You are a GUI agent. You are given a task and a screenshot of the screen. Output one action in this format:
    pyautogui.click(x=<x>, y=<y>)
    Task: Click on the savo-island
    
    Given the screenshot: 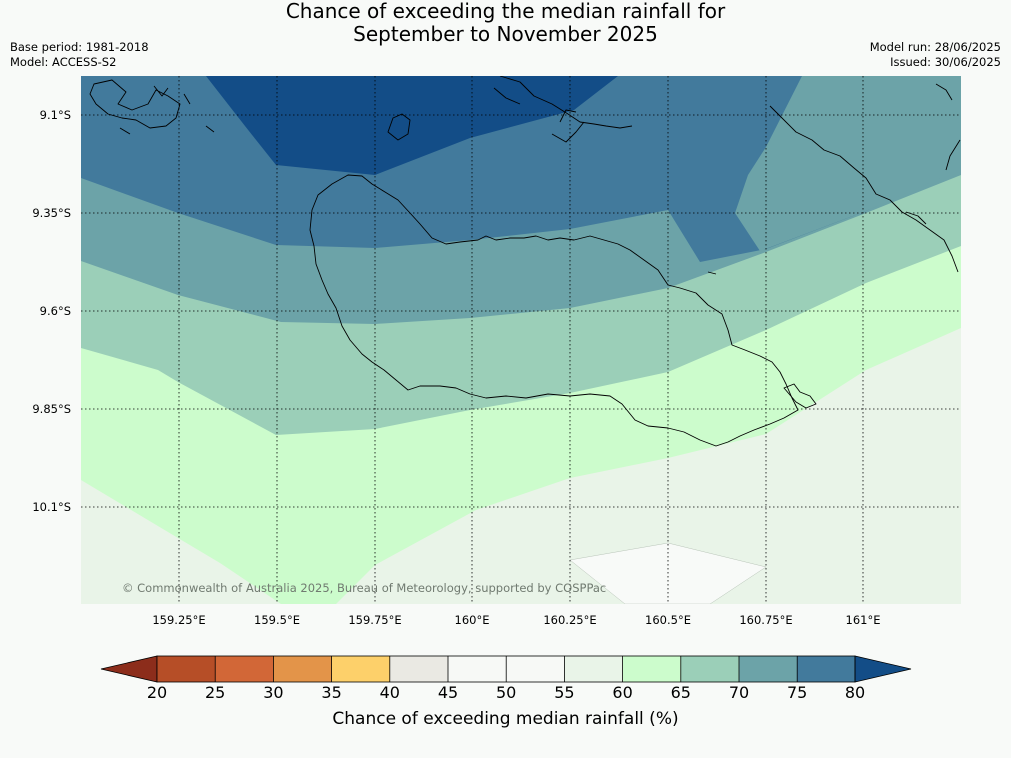 What is the action you would take?
    pyautogui.click(x=399, y=127)
    